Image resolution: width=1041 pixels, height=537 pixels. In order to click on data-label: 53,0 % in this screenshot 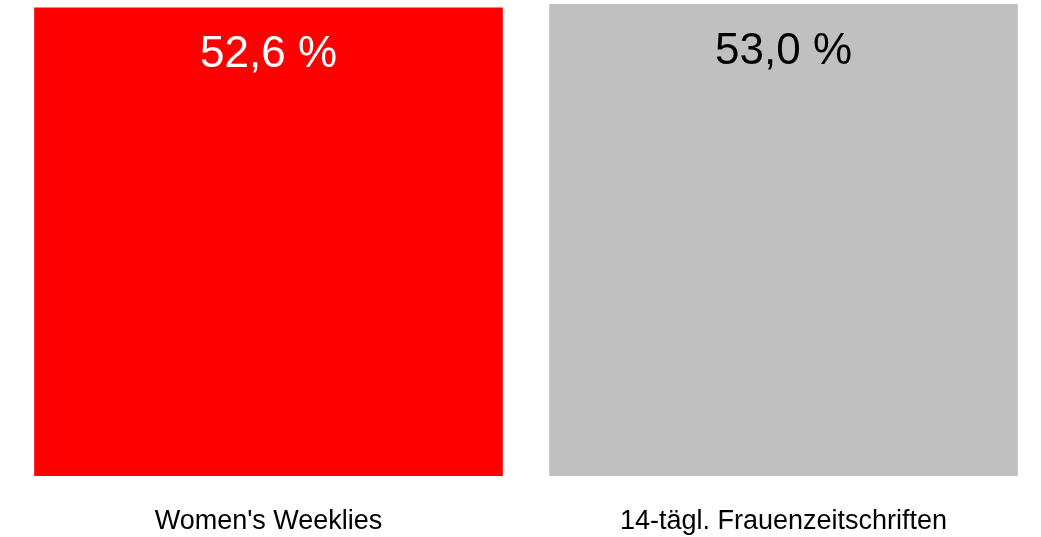, I will do `click(783, 48)`.